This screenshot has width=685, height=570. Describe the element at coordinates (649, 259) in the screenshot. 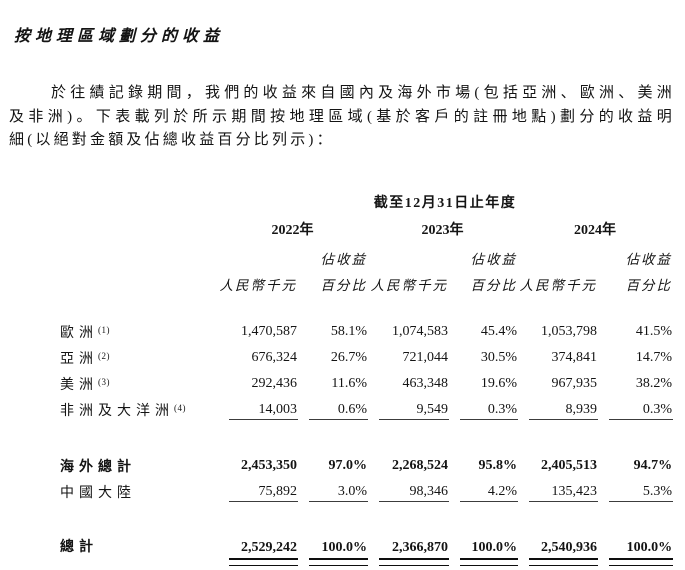

I see `col-header-share-2024: 佔收益` at that location.